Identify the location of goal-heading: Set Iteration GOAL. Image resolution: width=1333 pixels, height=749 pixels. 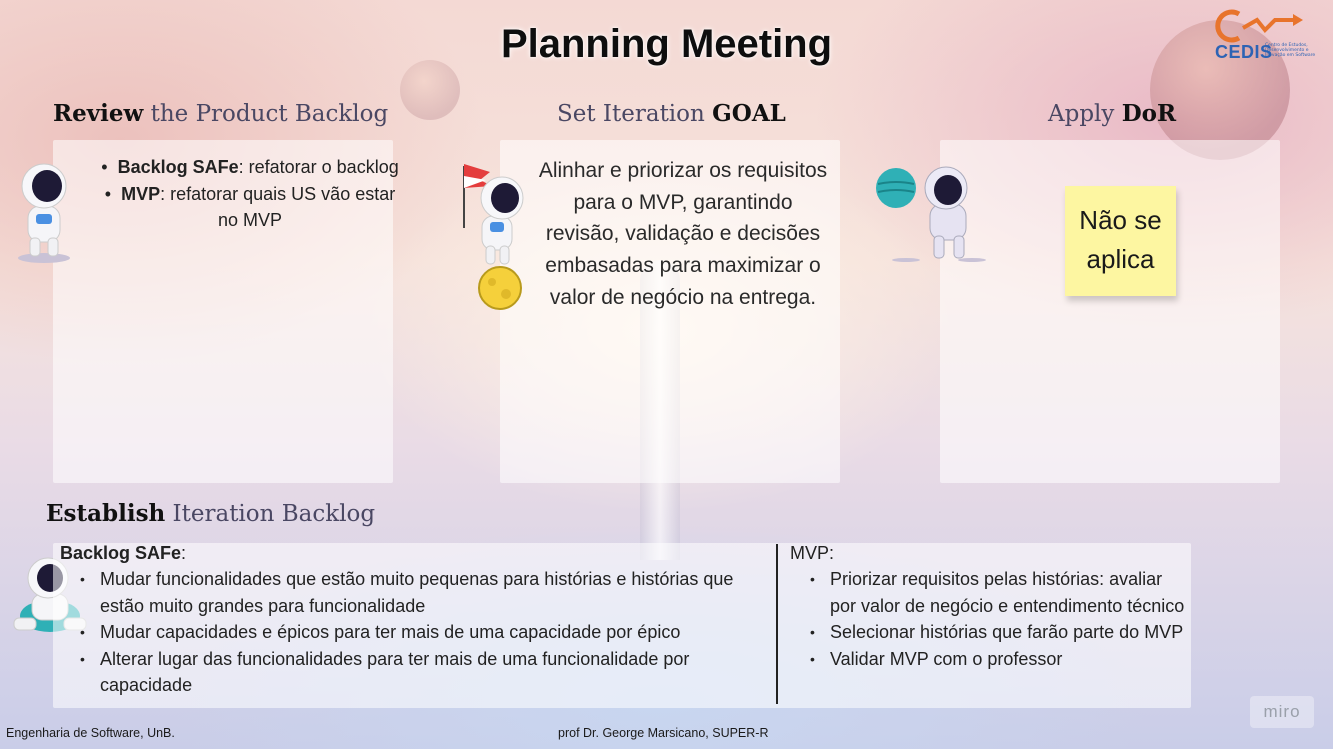
(671, 113).